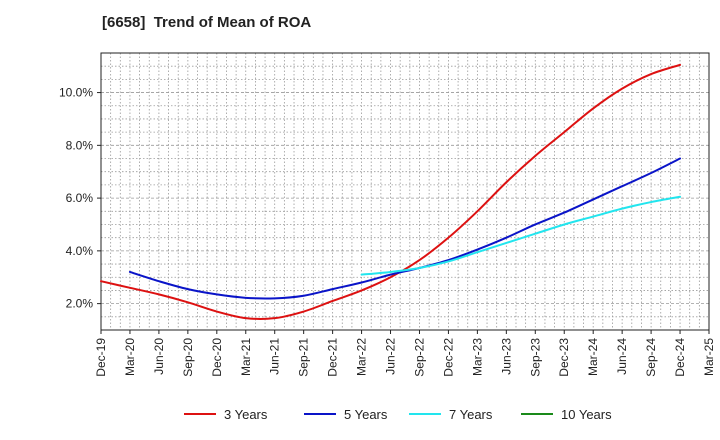  I want to click on x-tick-label: Jun-21, so click(275, 356).